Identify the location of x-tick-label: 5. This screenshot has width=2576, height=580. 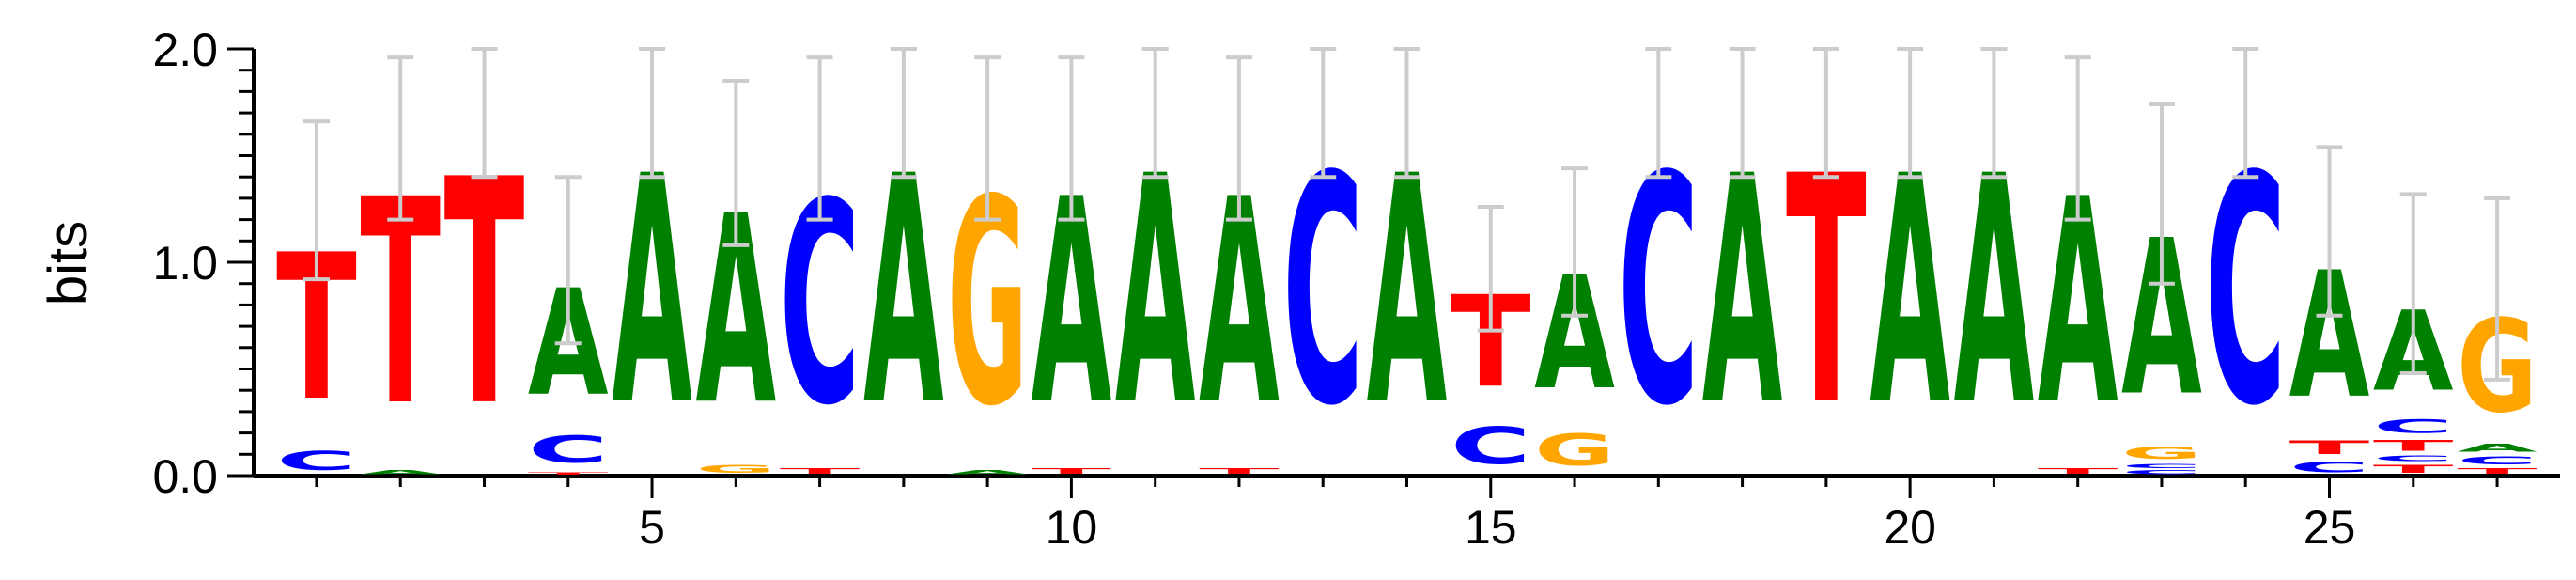
(652, 527).